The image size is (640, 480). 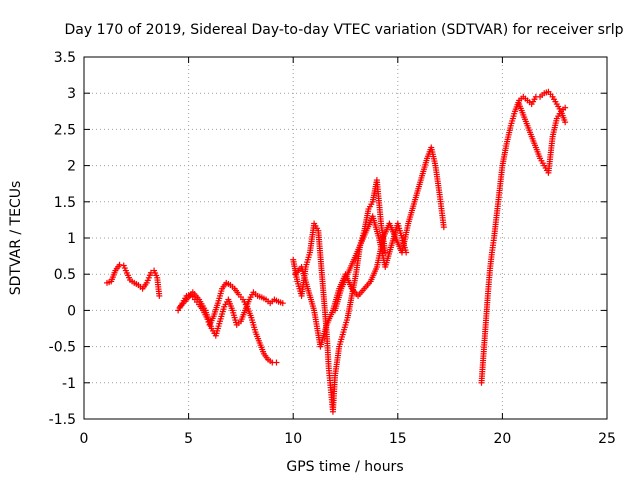 What do you see at coordinates (523, 237) in the screenshot?
I see `series-g` at bounding box center [523, 237].